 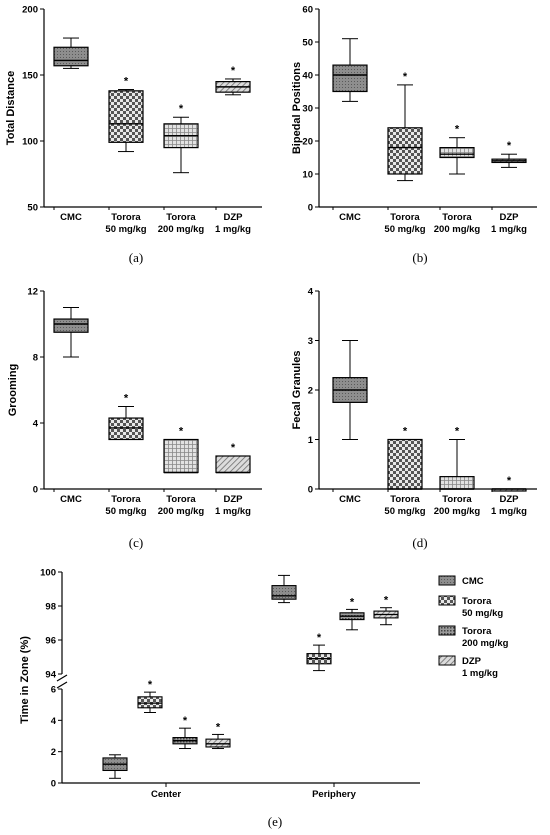 I want to click on y-axis-label: Fecal Granules, so click(x=297, y=390).